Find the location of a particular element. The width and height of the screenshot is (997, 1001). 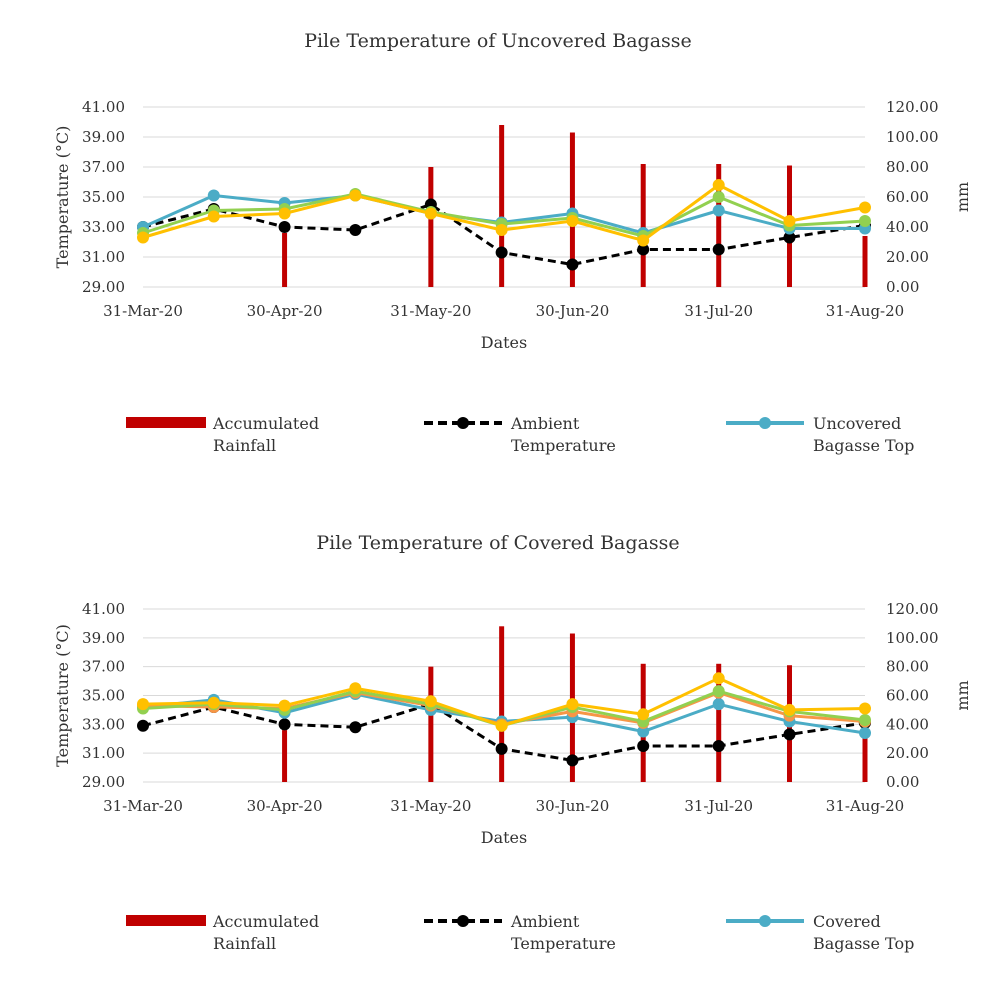

y-tick-label: 31.00 is located at coordinates (103, 753).